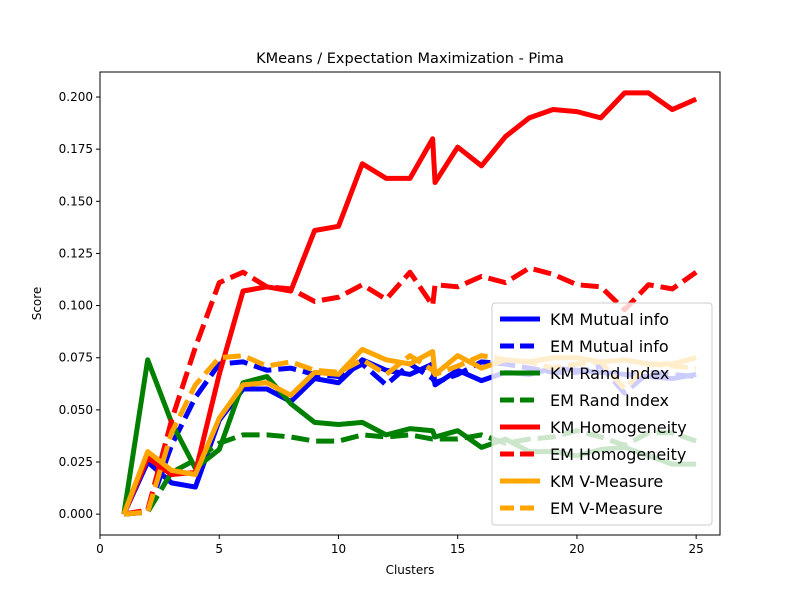  What do you see at coordinates (76, 201) in the screenshot?
I see `y-tick-label: 0.150` at bounding box center [76, 201].